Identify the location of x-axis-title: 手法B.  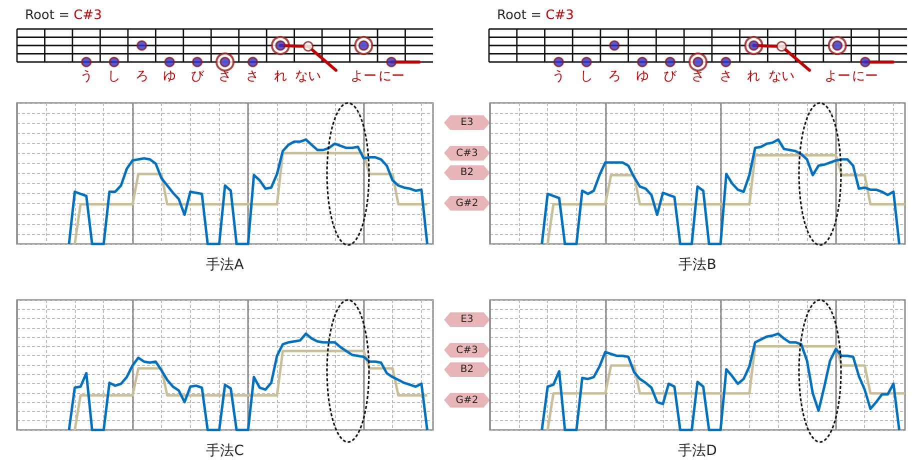
(697, 265).